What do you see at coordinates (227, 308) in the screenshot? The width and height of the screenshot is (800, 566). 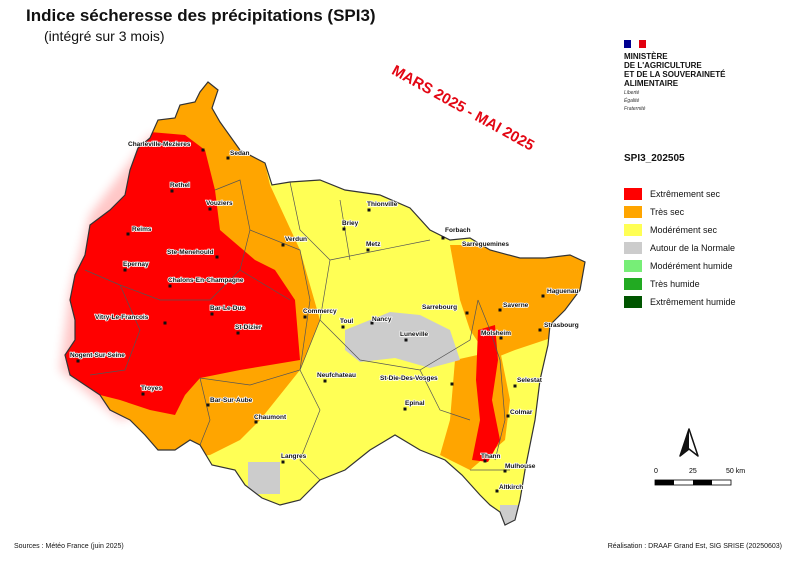 I see `city-label-bar-le-duc: Bar-Le-Duc` at bounding box center [227, 308].